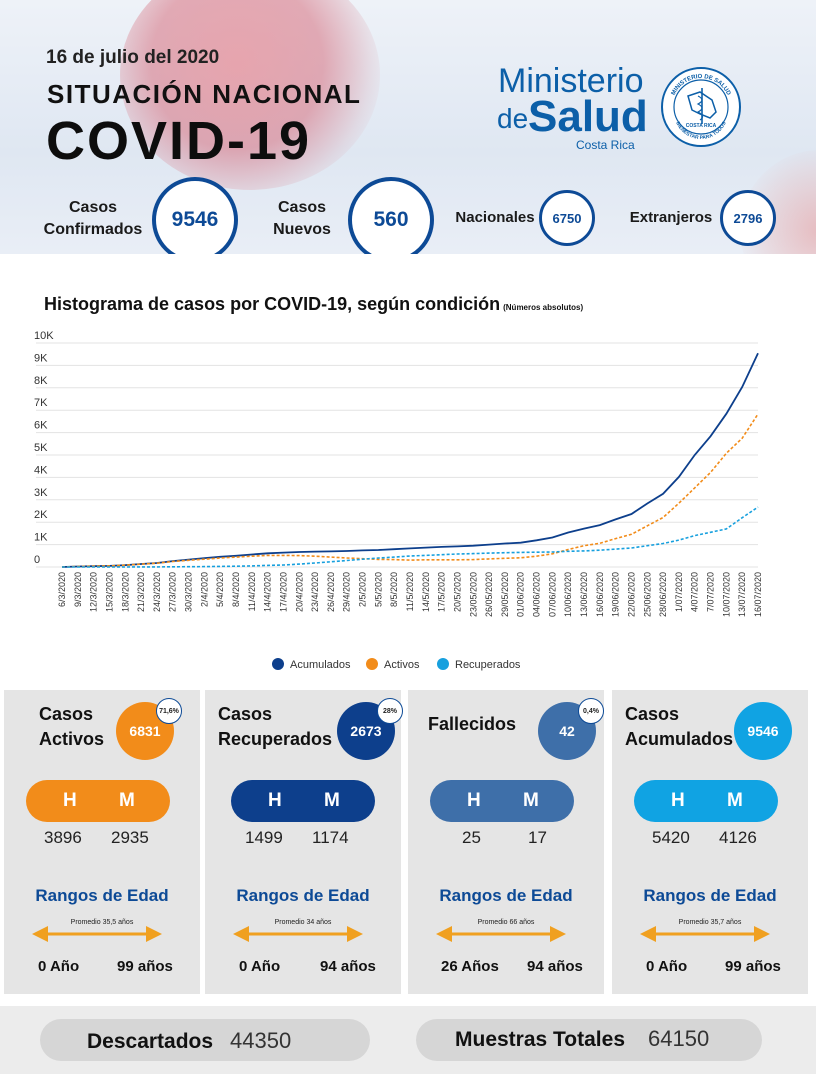  What do you see at coordinates (220, 589) in the screenshot?
I see `x-tick-label: 5/4/2020` at bounding box center [220, 589].